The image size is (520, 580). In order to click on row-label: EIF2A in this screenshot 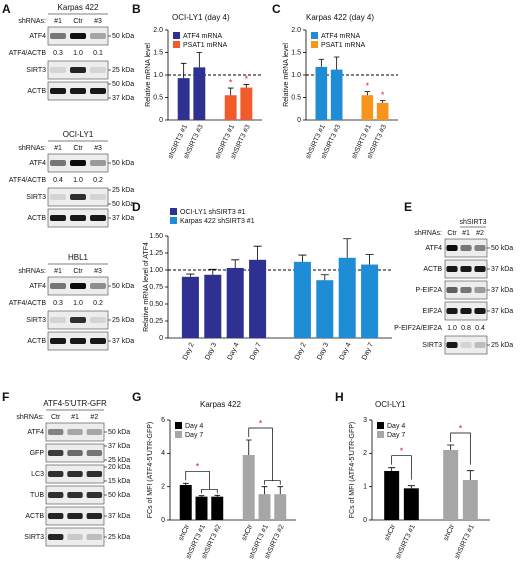, I will do `click(433, 311)`.